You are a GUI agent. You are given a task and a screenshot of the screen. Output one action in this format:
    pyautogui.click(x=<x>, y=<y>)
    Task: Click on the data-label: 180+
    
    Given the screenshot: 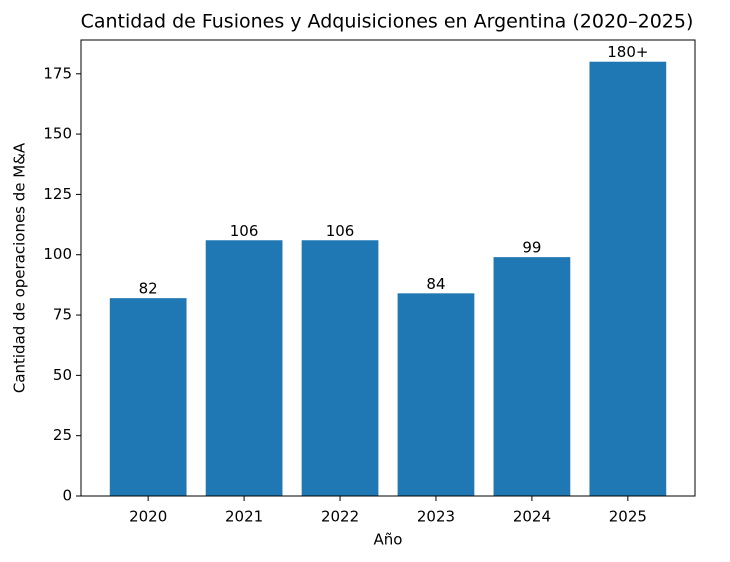 What is the action you would take?
    pyautogui.click(x=627, y=52)
    